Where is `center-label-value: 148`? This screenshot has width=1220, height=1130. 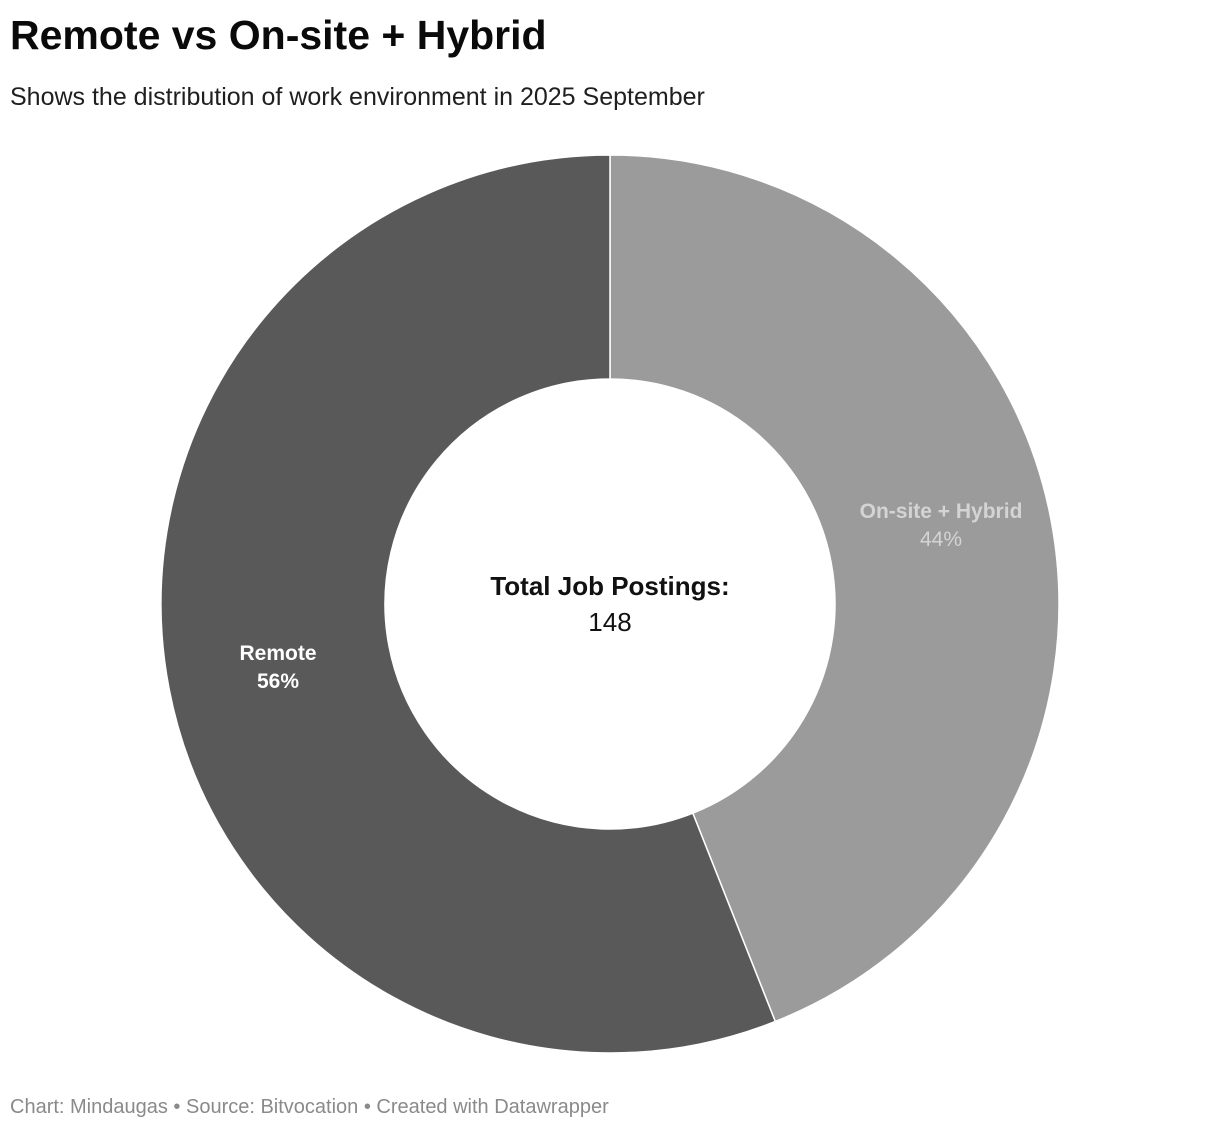 center-label-value: 148 is located at coordinates (610, 622).